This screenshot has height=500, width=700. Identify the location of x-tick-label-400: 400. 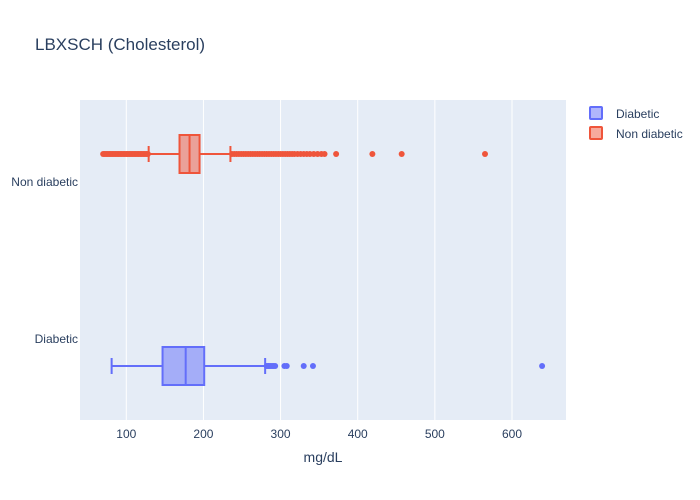
(358, 434).